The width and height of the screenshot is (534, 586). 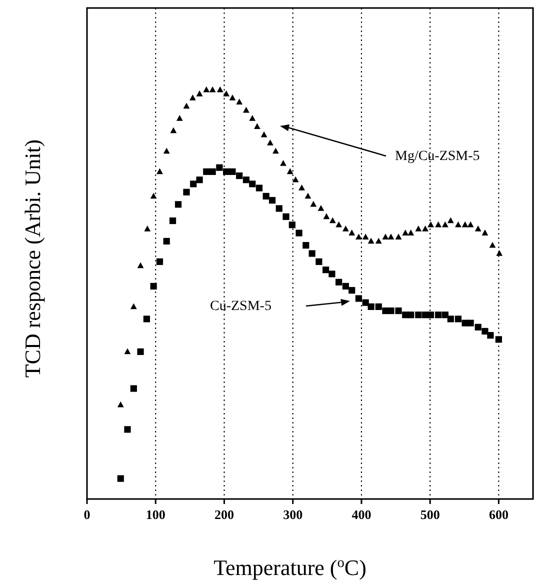 What do you see at coordinates (156, 514) in the screenshot?
I see `x-tick-label: 100` at bounding box center [156, 514].